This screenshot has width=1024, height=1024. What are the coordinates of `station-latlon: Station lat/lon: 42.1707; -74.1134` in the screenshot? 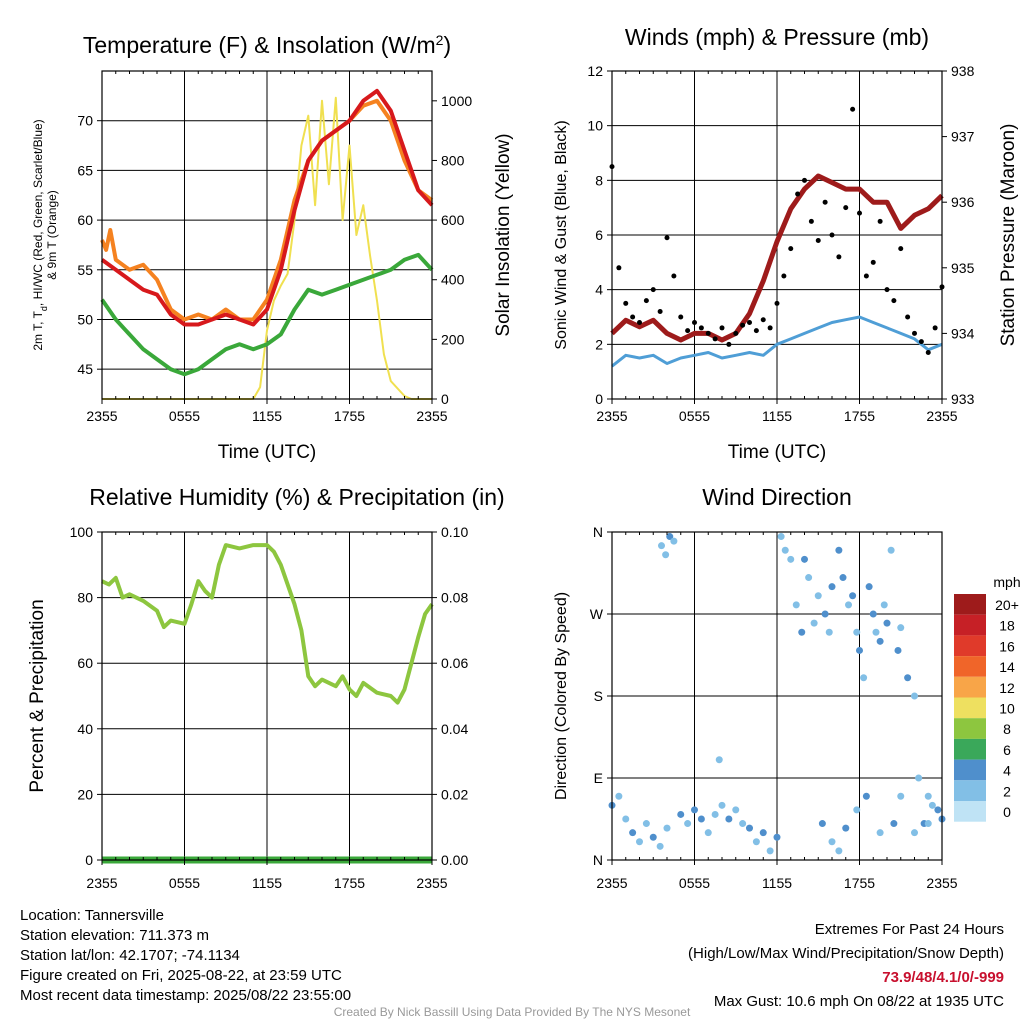 It's located at (130, 955).